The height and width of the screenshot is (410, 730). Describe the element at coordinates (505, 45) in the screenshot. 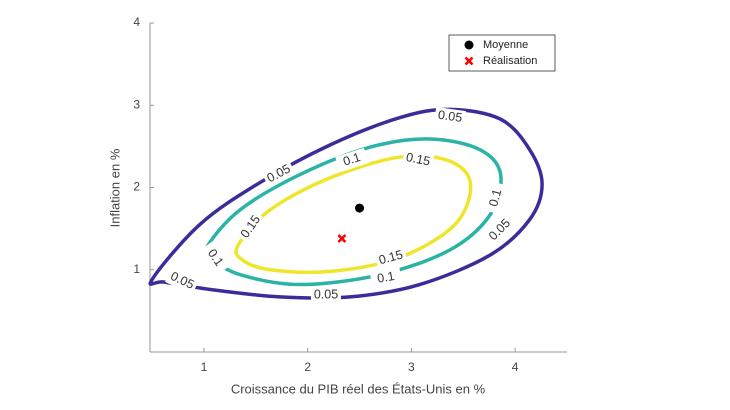

I see `legend-label: Moyenne` at that location.